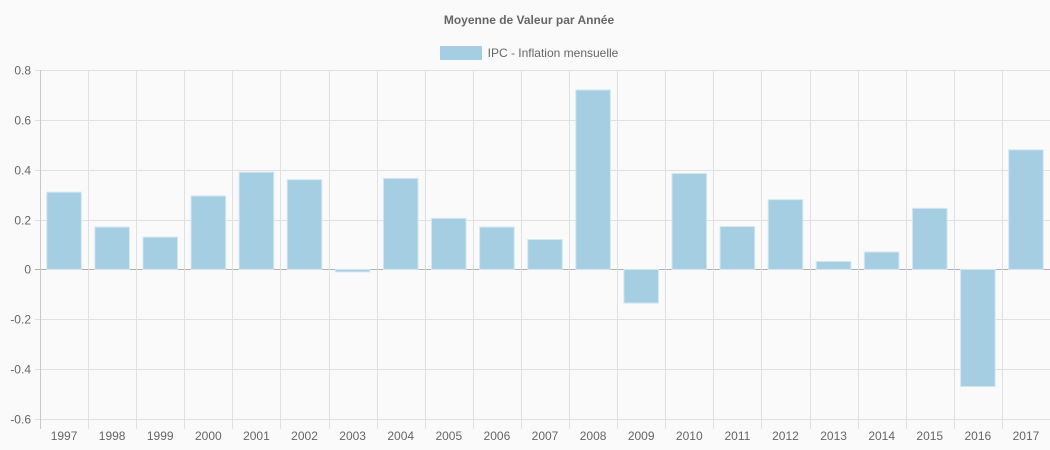 The height and width of the screenshot is (450, 1050). I want to click on x-tick-label: 2009, so click(641, 436).